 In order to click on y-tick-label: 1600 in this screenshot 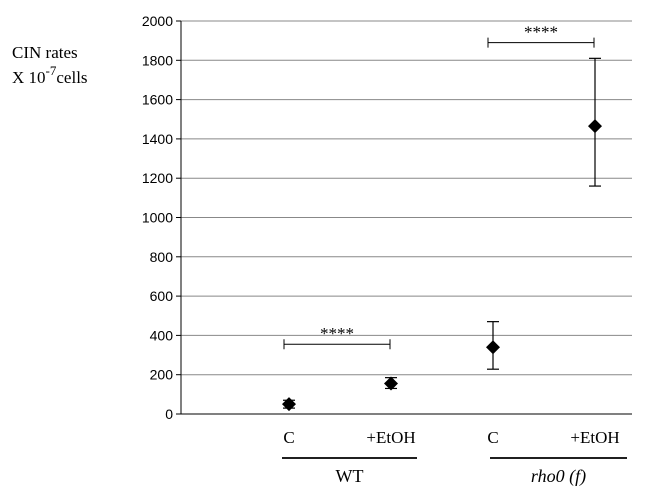, I will do `click(157, 100)`.